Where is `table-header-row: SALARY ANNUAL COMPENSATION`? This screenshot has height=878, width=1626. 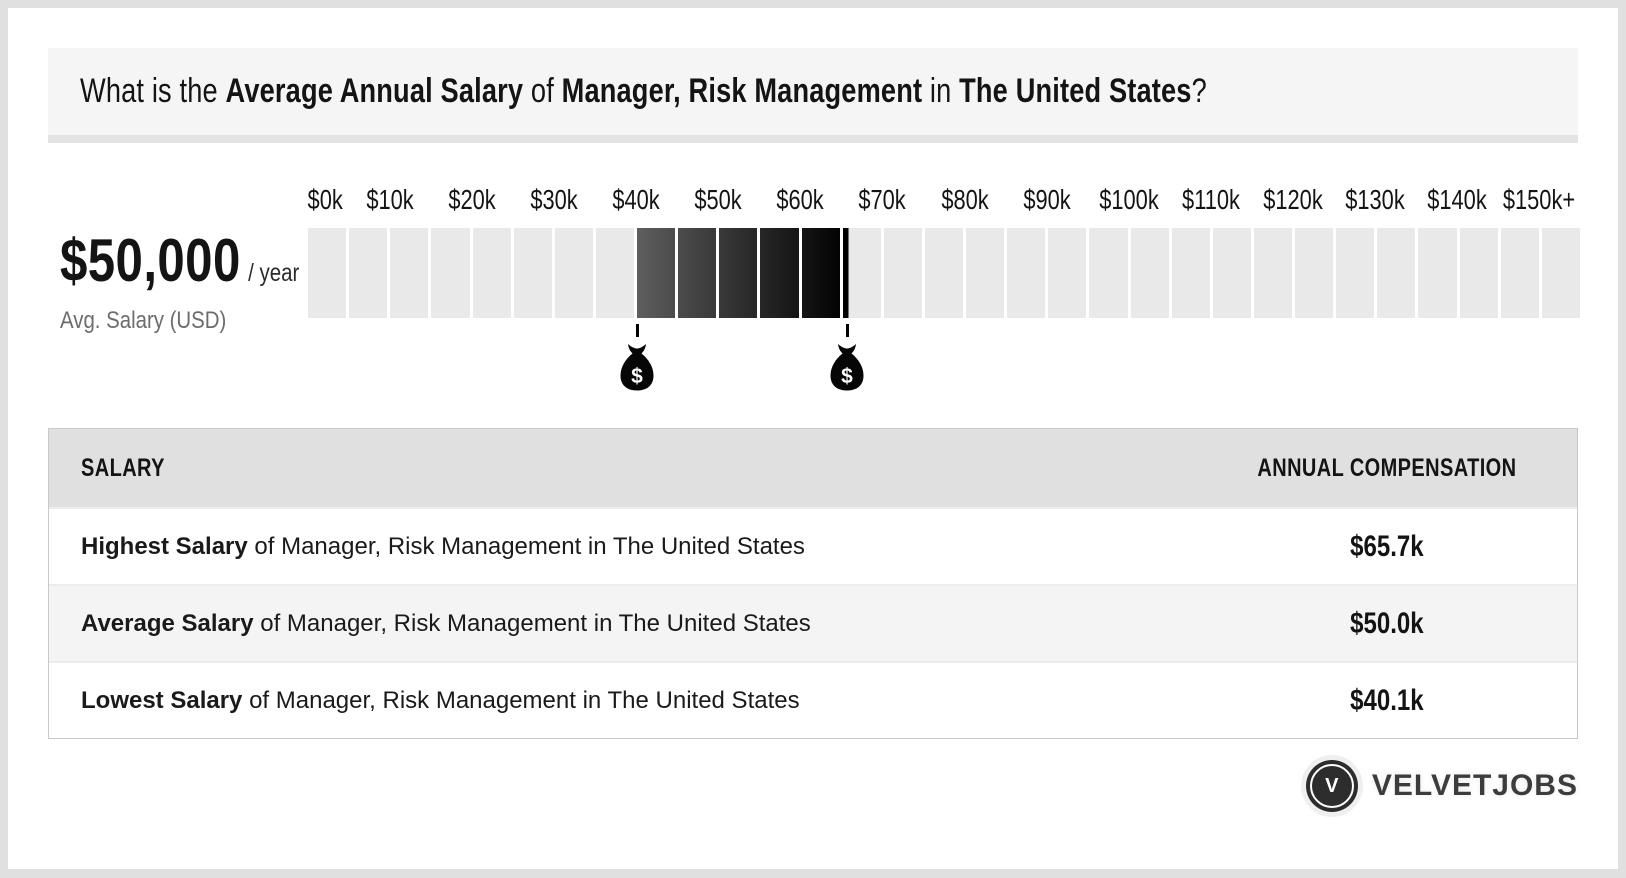
table-header-row: SALARY ANNUAL COMPENSATION is located at coordinates (813, 468).